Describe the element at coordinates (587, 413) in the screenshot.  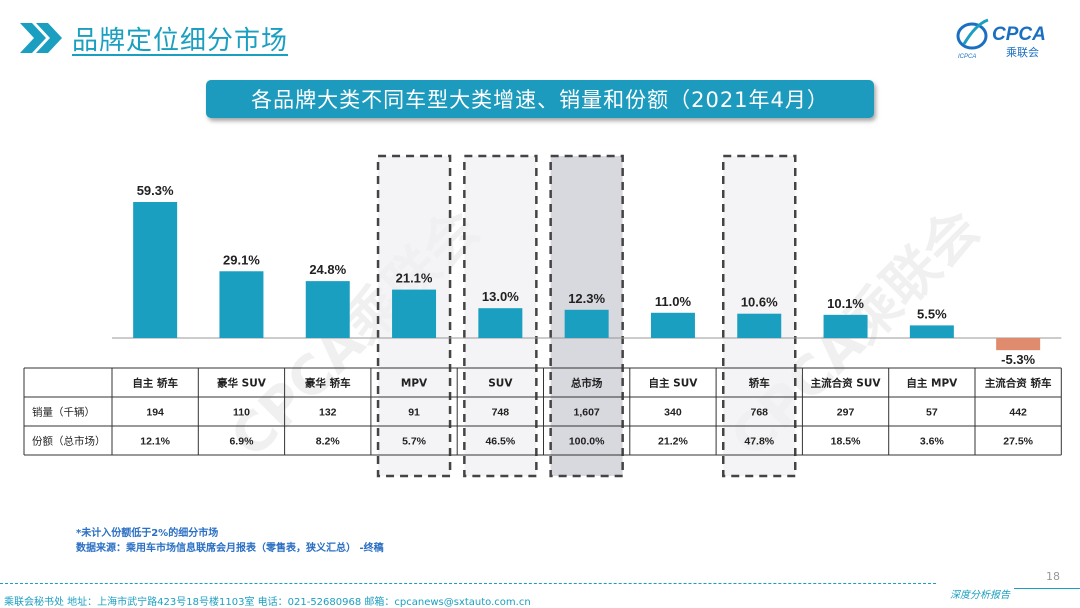
I see `table-cell: 1,607` at that location.